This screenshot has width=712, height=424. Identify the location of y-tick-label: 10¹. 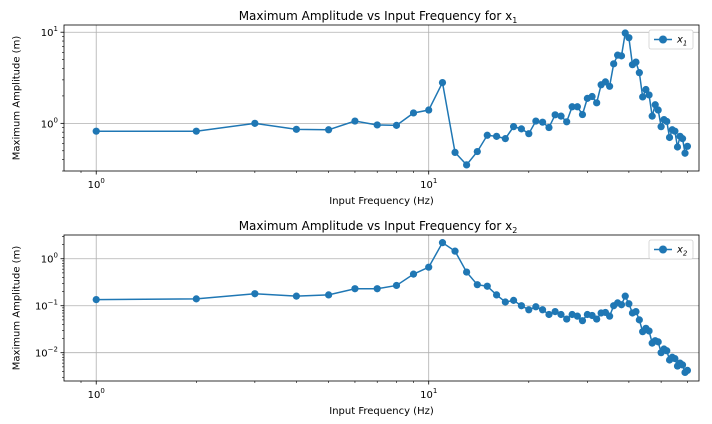
(49, 32).